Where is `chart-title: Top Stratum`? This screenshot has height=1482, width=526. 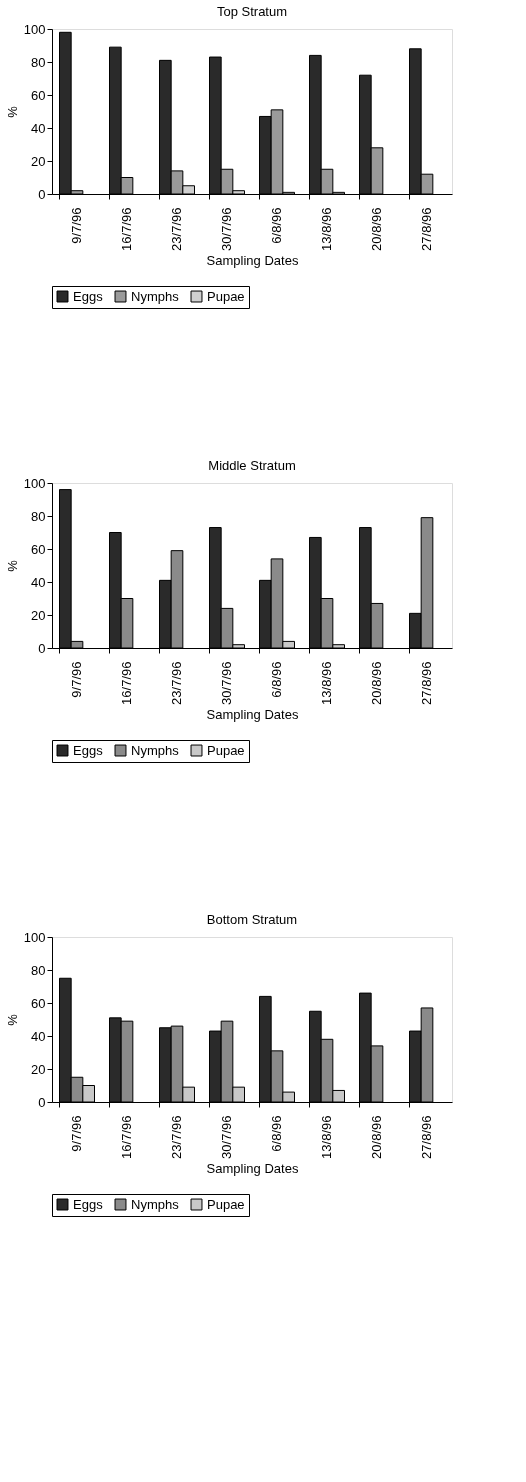
chart-title: Top Stratum is located at coordinates (252, 11).